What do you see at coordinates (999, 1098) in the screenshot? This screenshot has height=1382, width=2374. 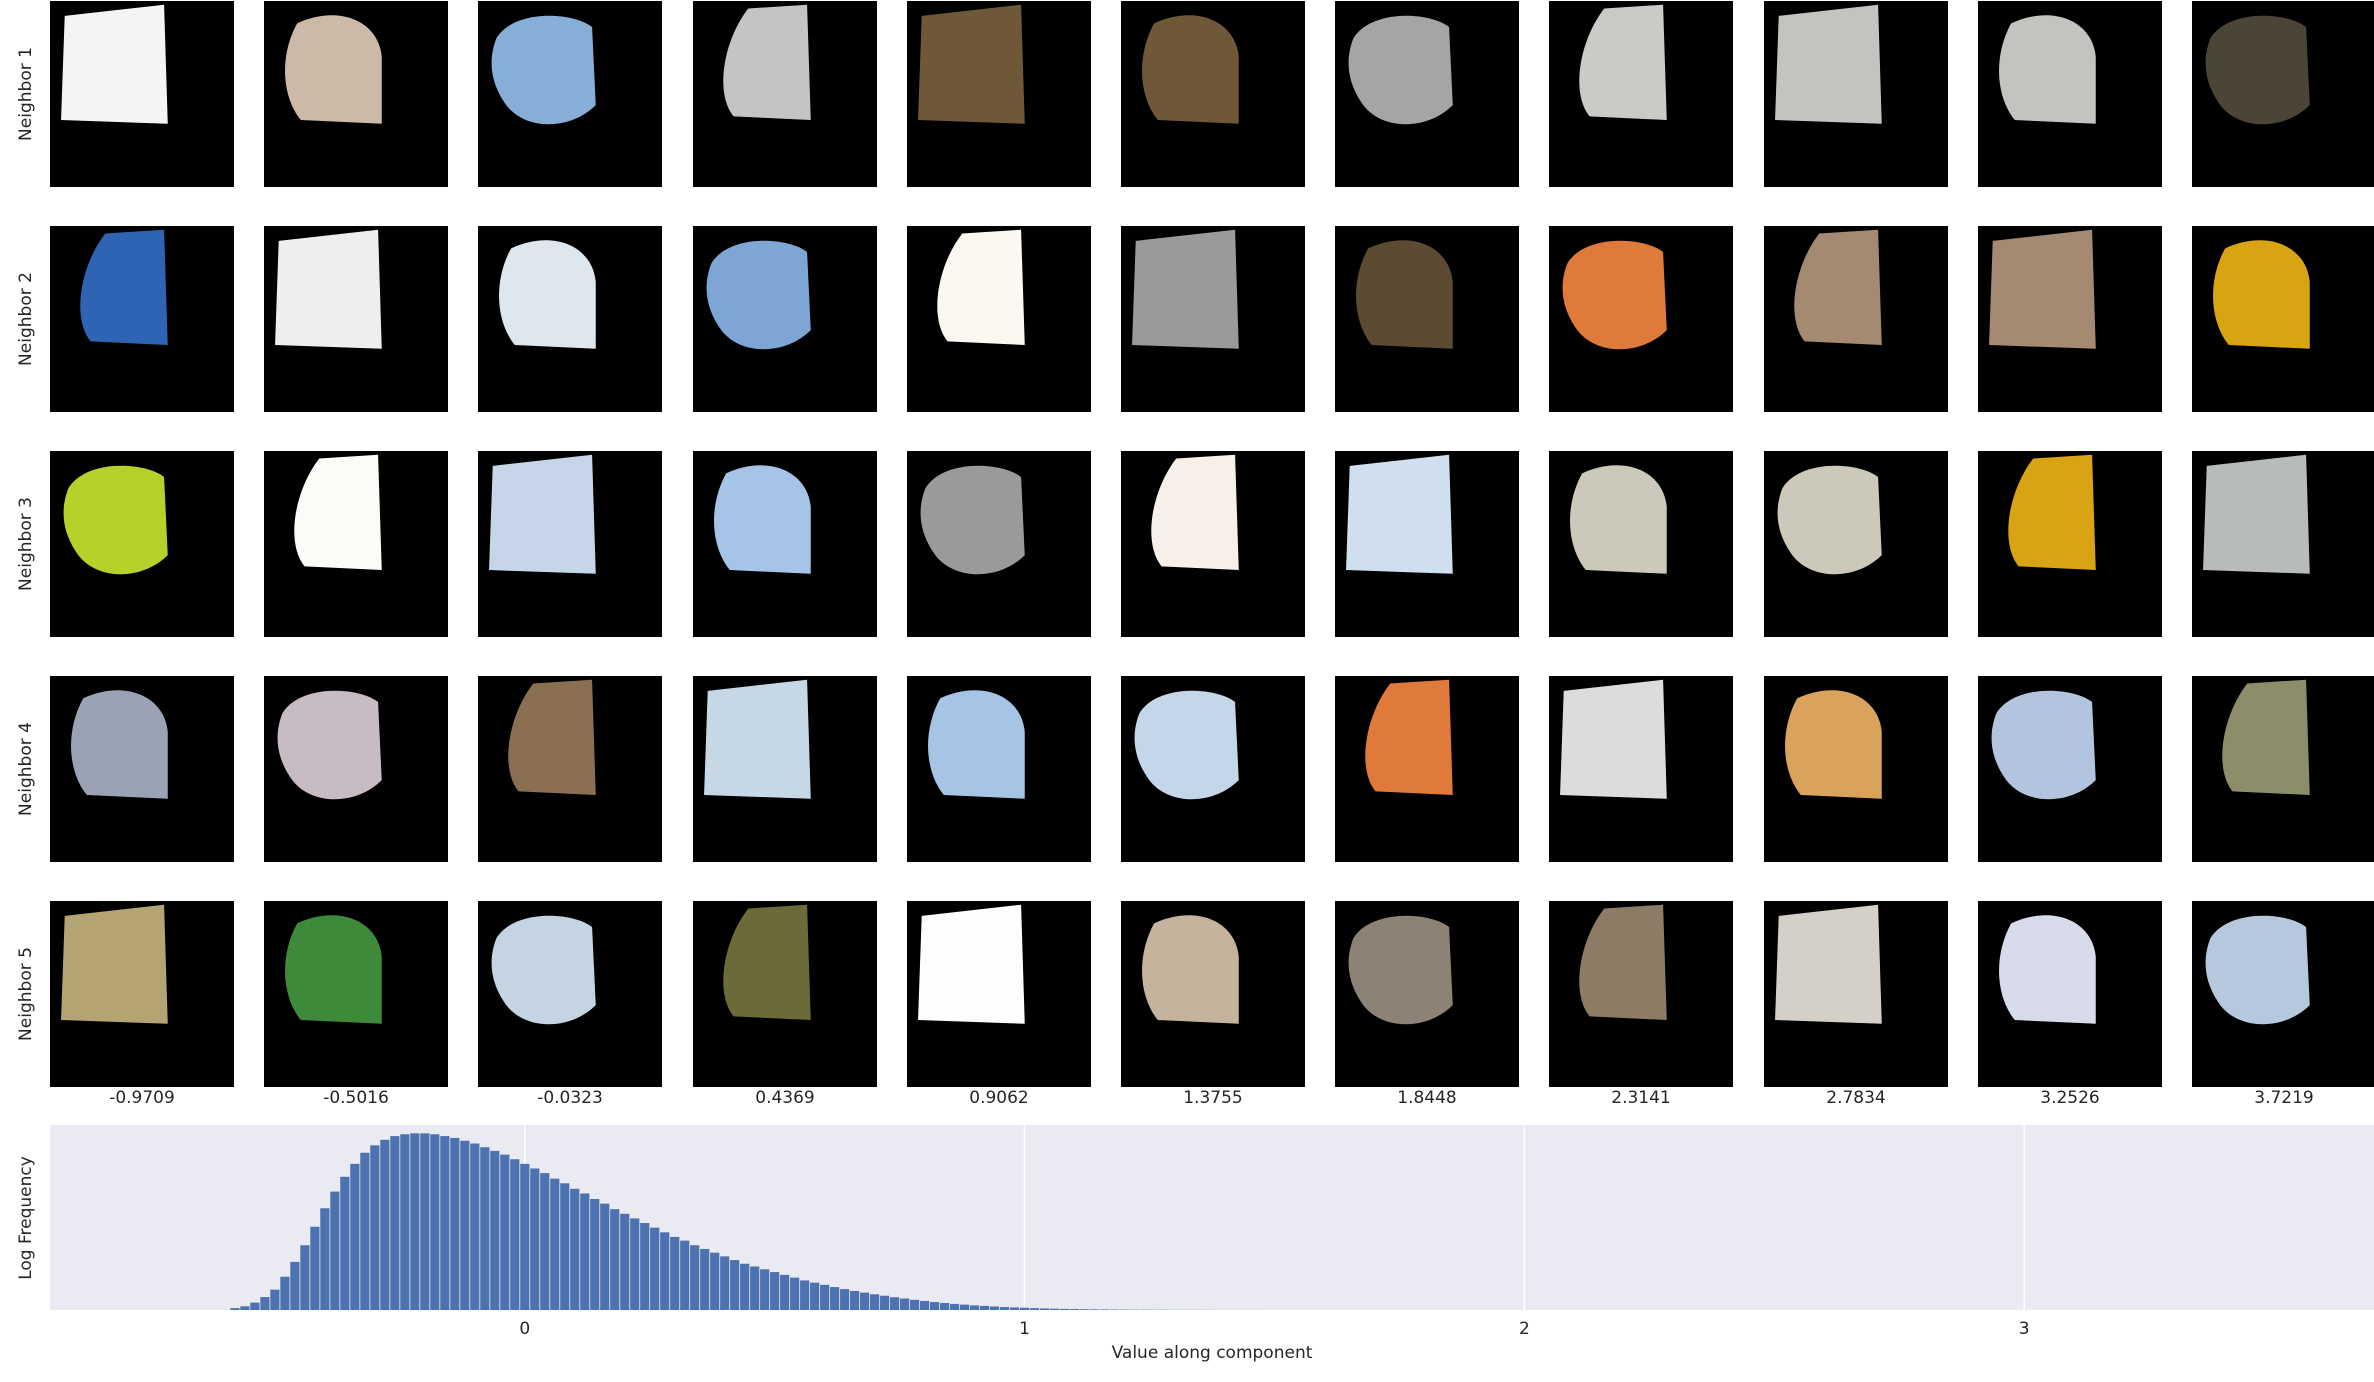 I see `column-value-label: 0.9062` at bounding box center [999, 1098].